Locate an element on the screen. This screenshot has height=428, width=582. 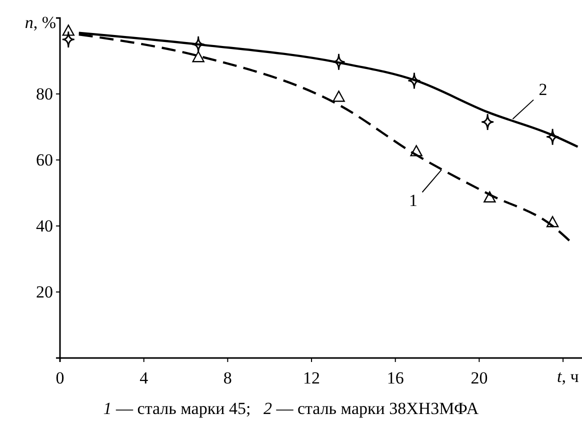
x-tick-label: 16 is located at coordinates (395, 378).